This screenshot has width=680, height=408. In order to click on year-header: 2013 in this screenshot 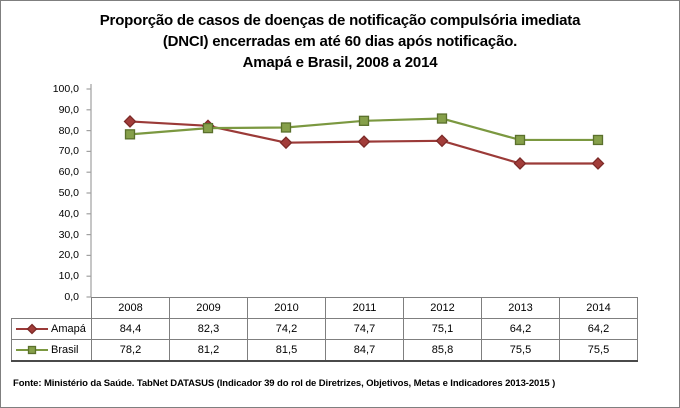, I will do `click(520, 308)`.